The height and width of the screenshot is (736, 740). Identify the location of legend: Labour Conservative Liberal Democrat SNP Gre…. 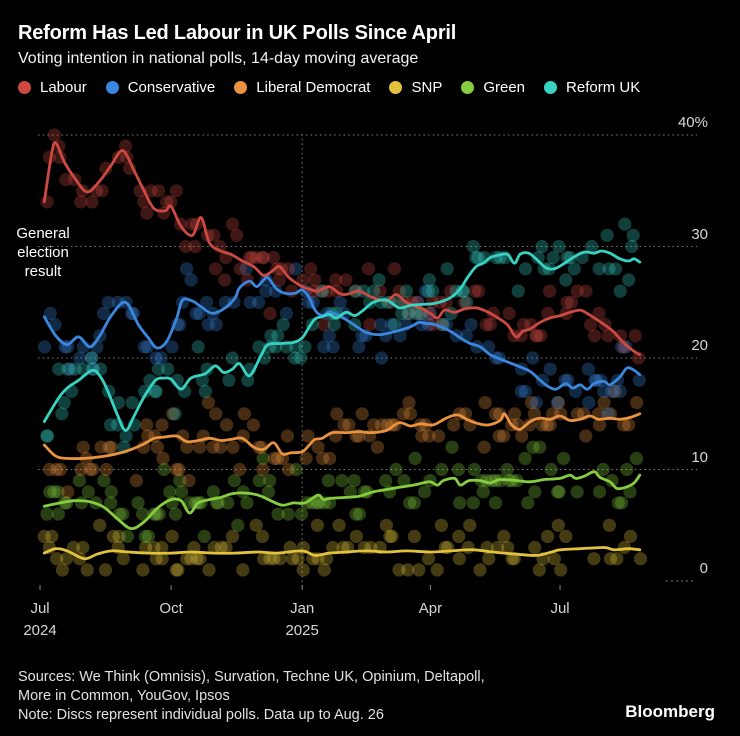
(329, 87).